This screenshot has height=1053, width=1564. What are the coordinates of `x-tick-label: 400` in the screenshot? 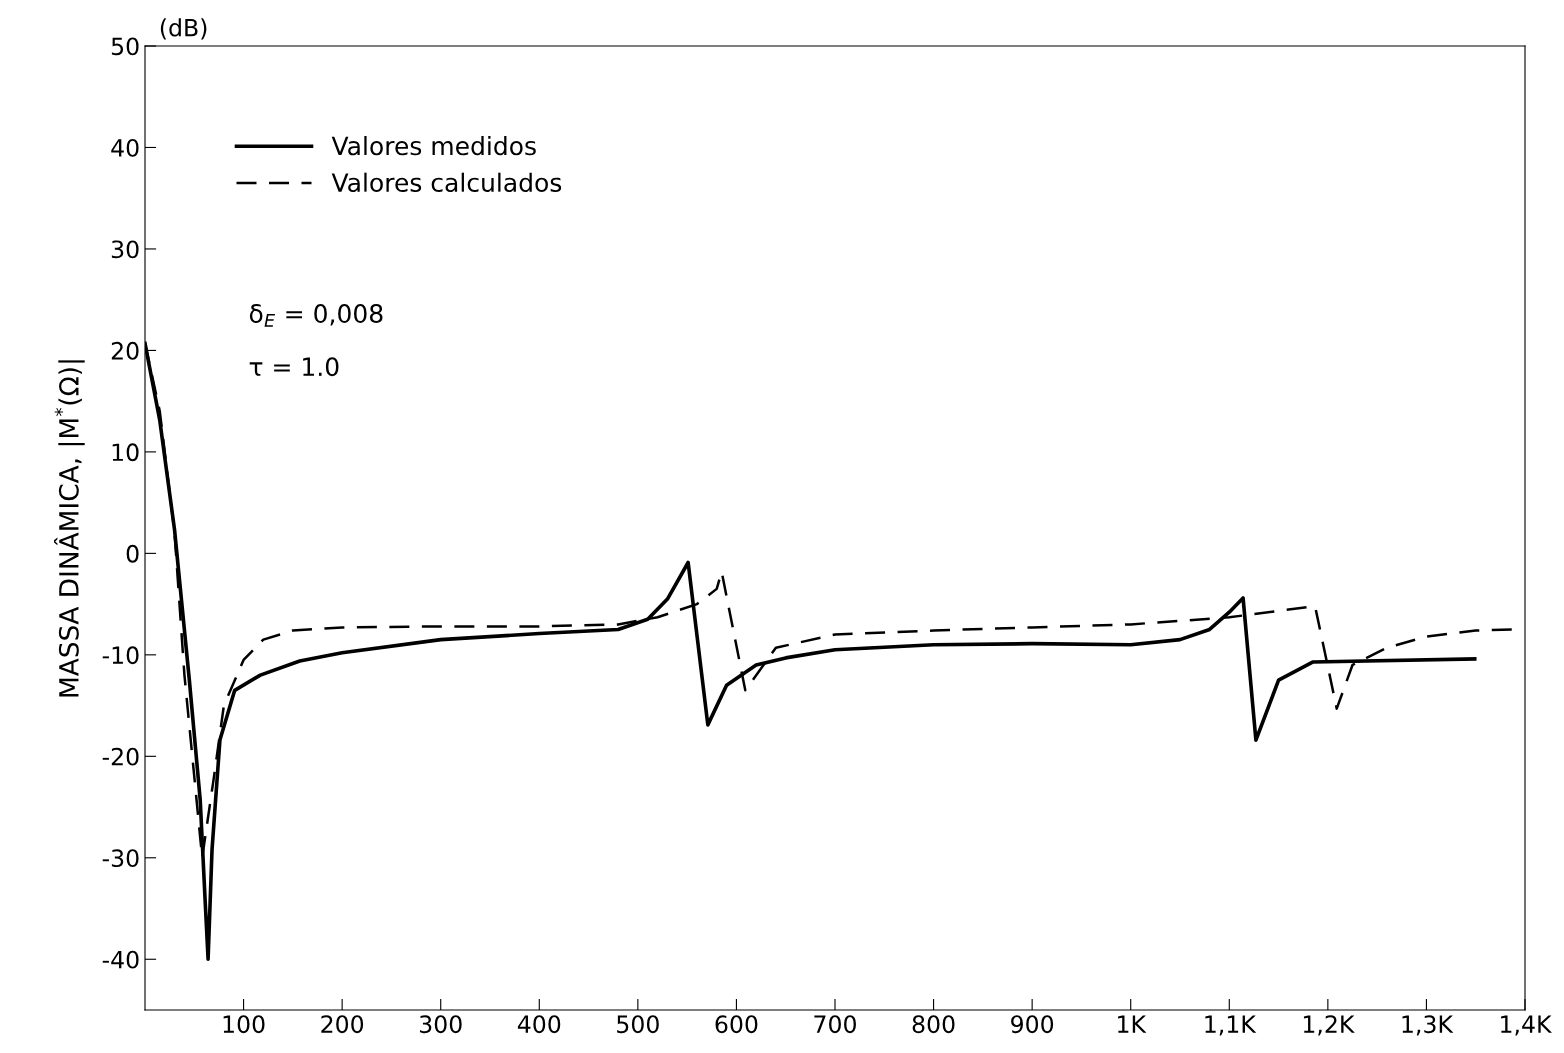 It's located at (539, 1024).